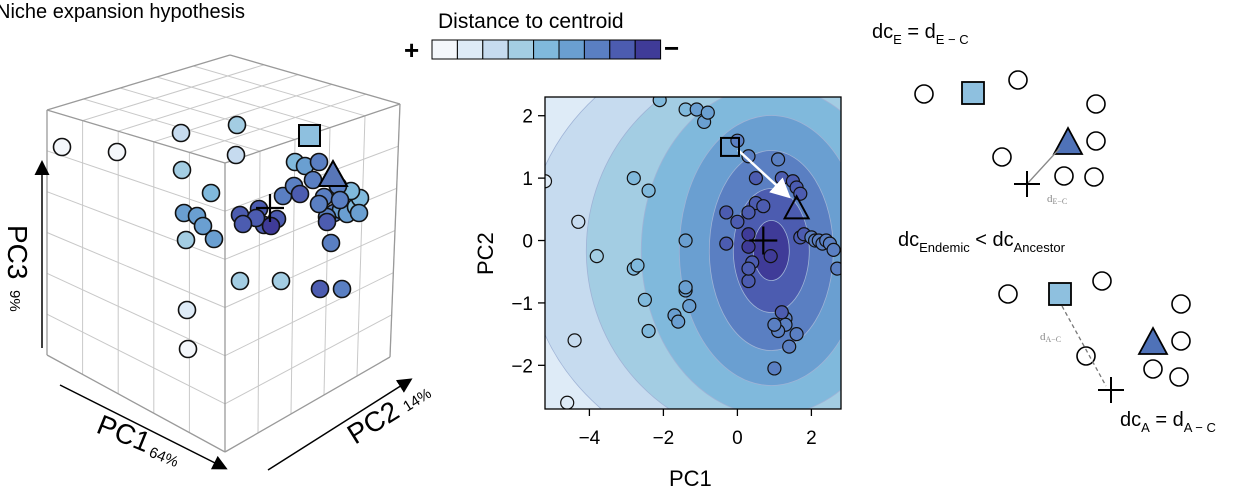 The width and height of the screenshot is (1251, 495). What do you see at coordinates (1043, 166) in the screenshot?
I see `dE-line` at bounding box center [1043, 166].